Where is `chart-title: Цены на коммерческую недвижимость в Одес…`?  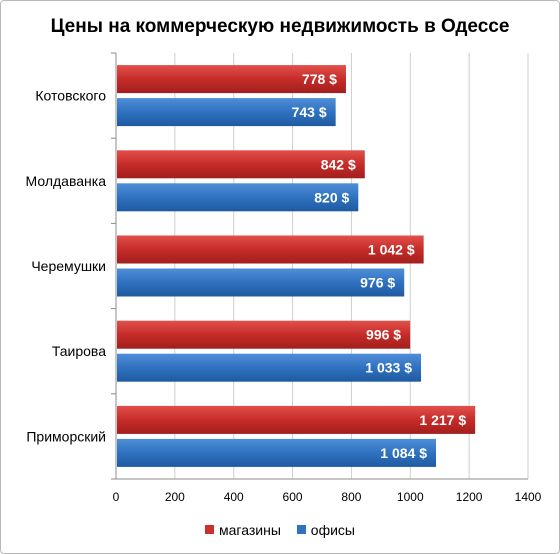
chart-title: Цены на коммерческую недвижимость в Одес… is located at coordinates (280, 26).